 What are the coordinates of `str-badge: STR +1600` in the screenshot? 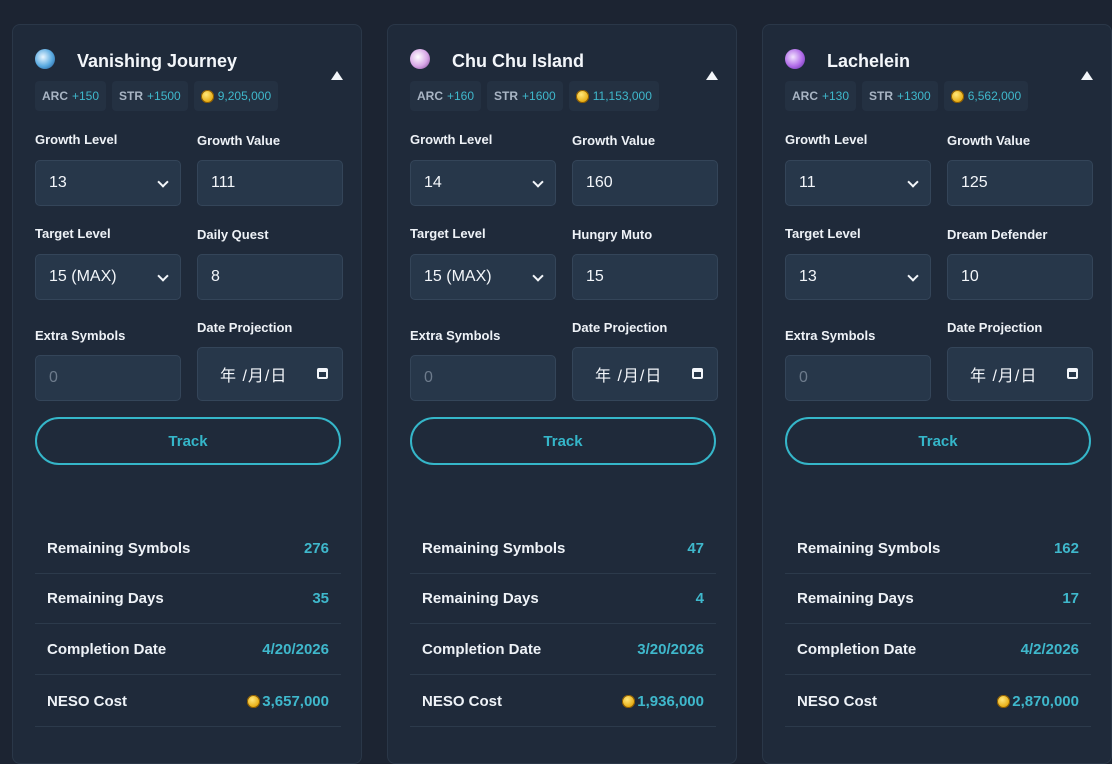 It's located at (525, 96).